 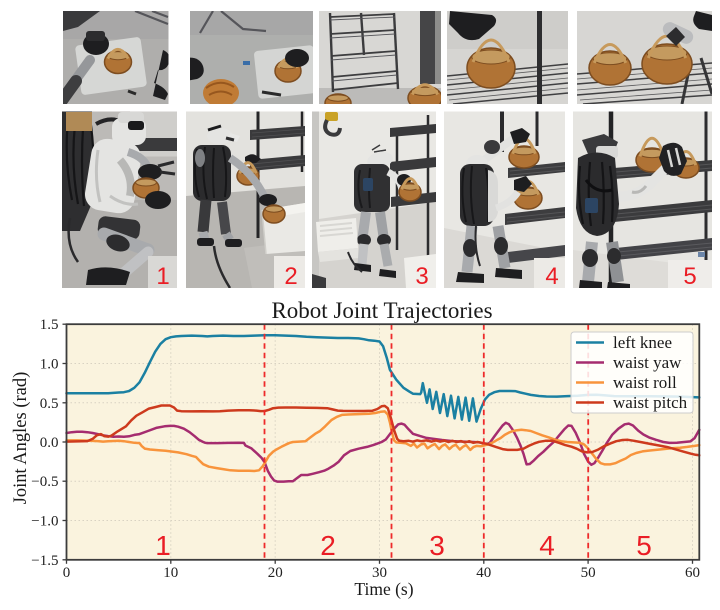 What do you see at coordinates (44, 522) in the screenshot?
I see `svg-text: −1.0` at bounding box center [44, 522].